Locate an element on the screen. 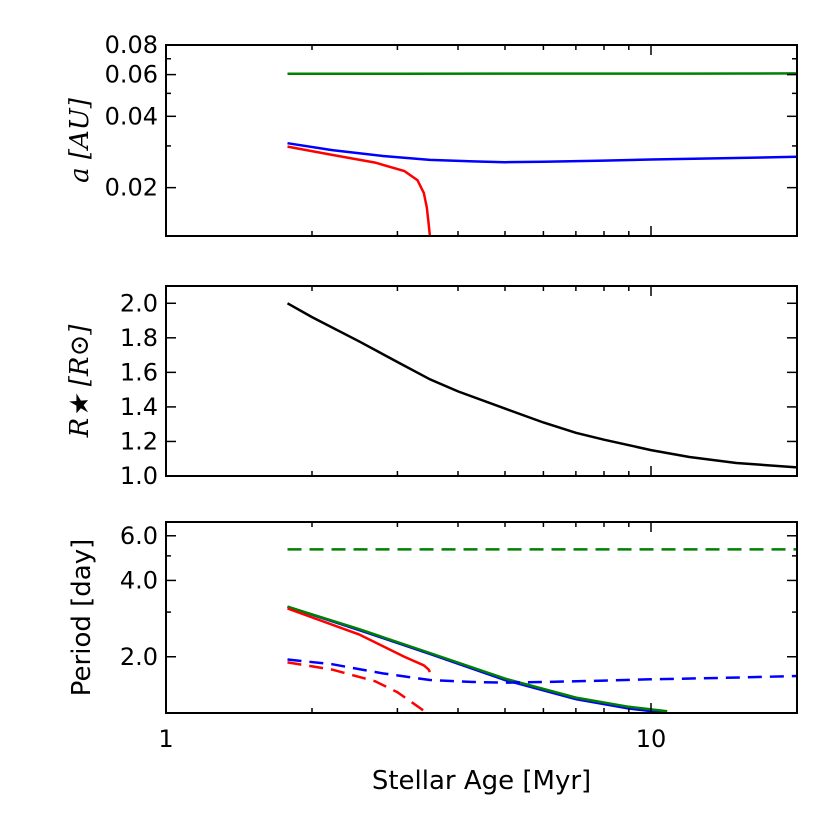 The image size is (830, 830). bottom-series-5-line is located at coordinates (357, 687).